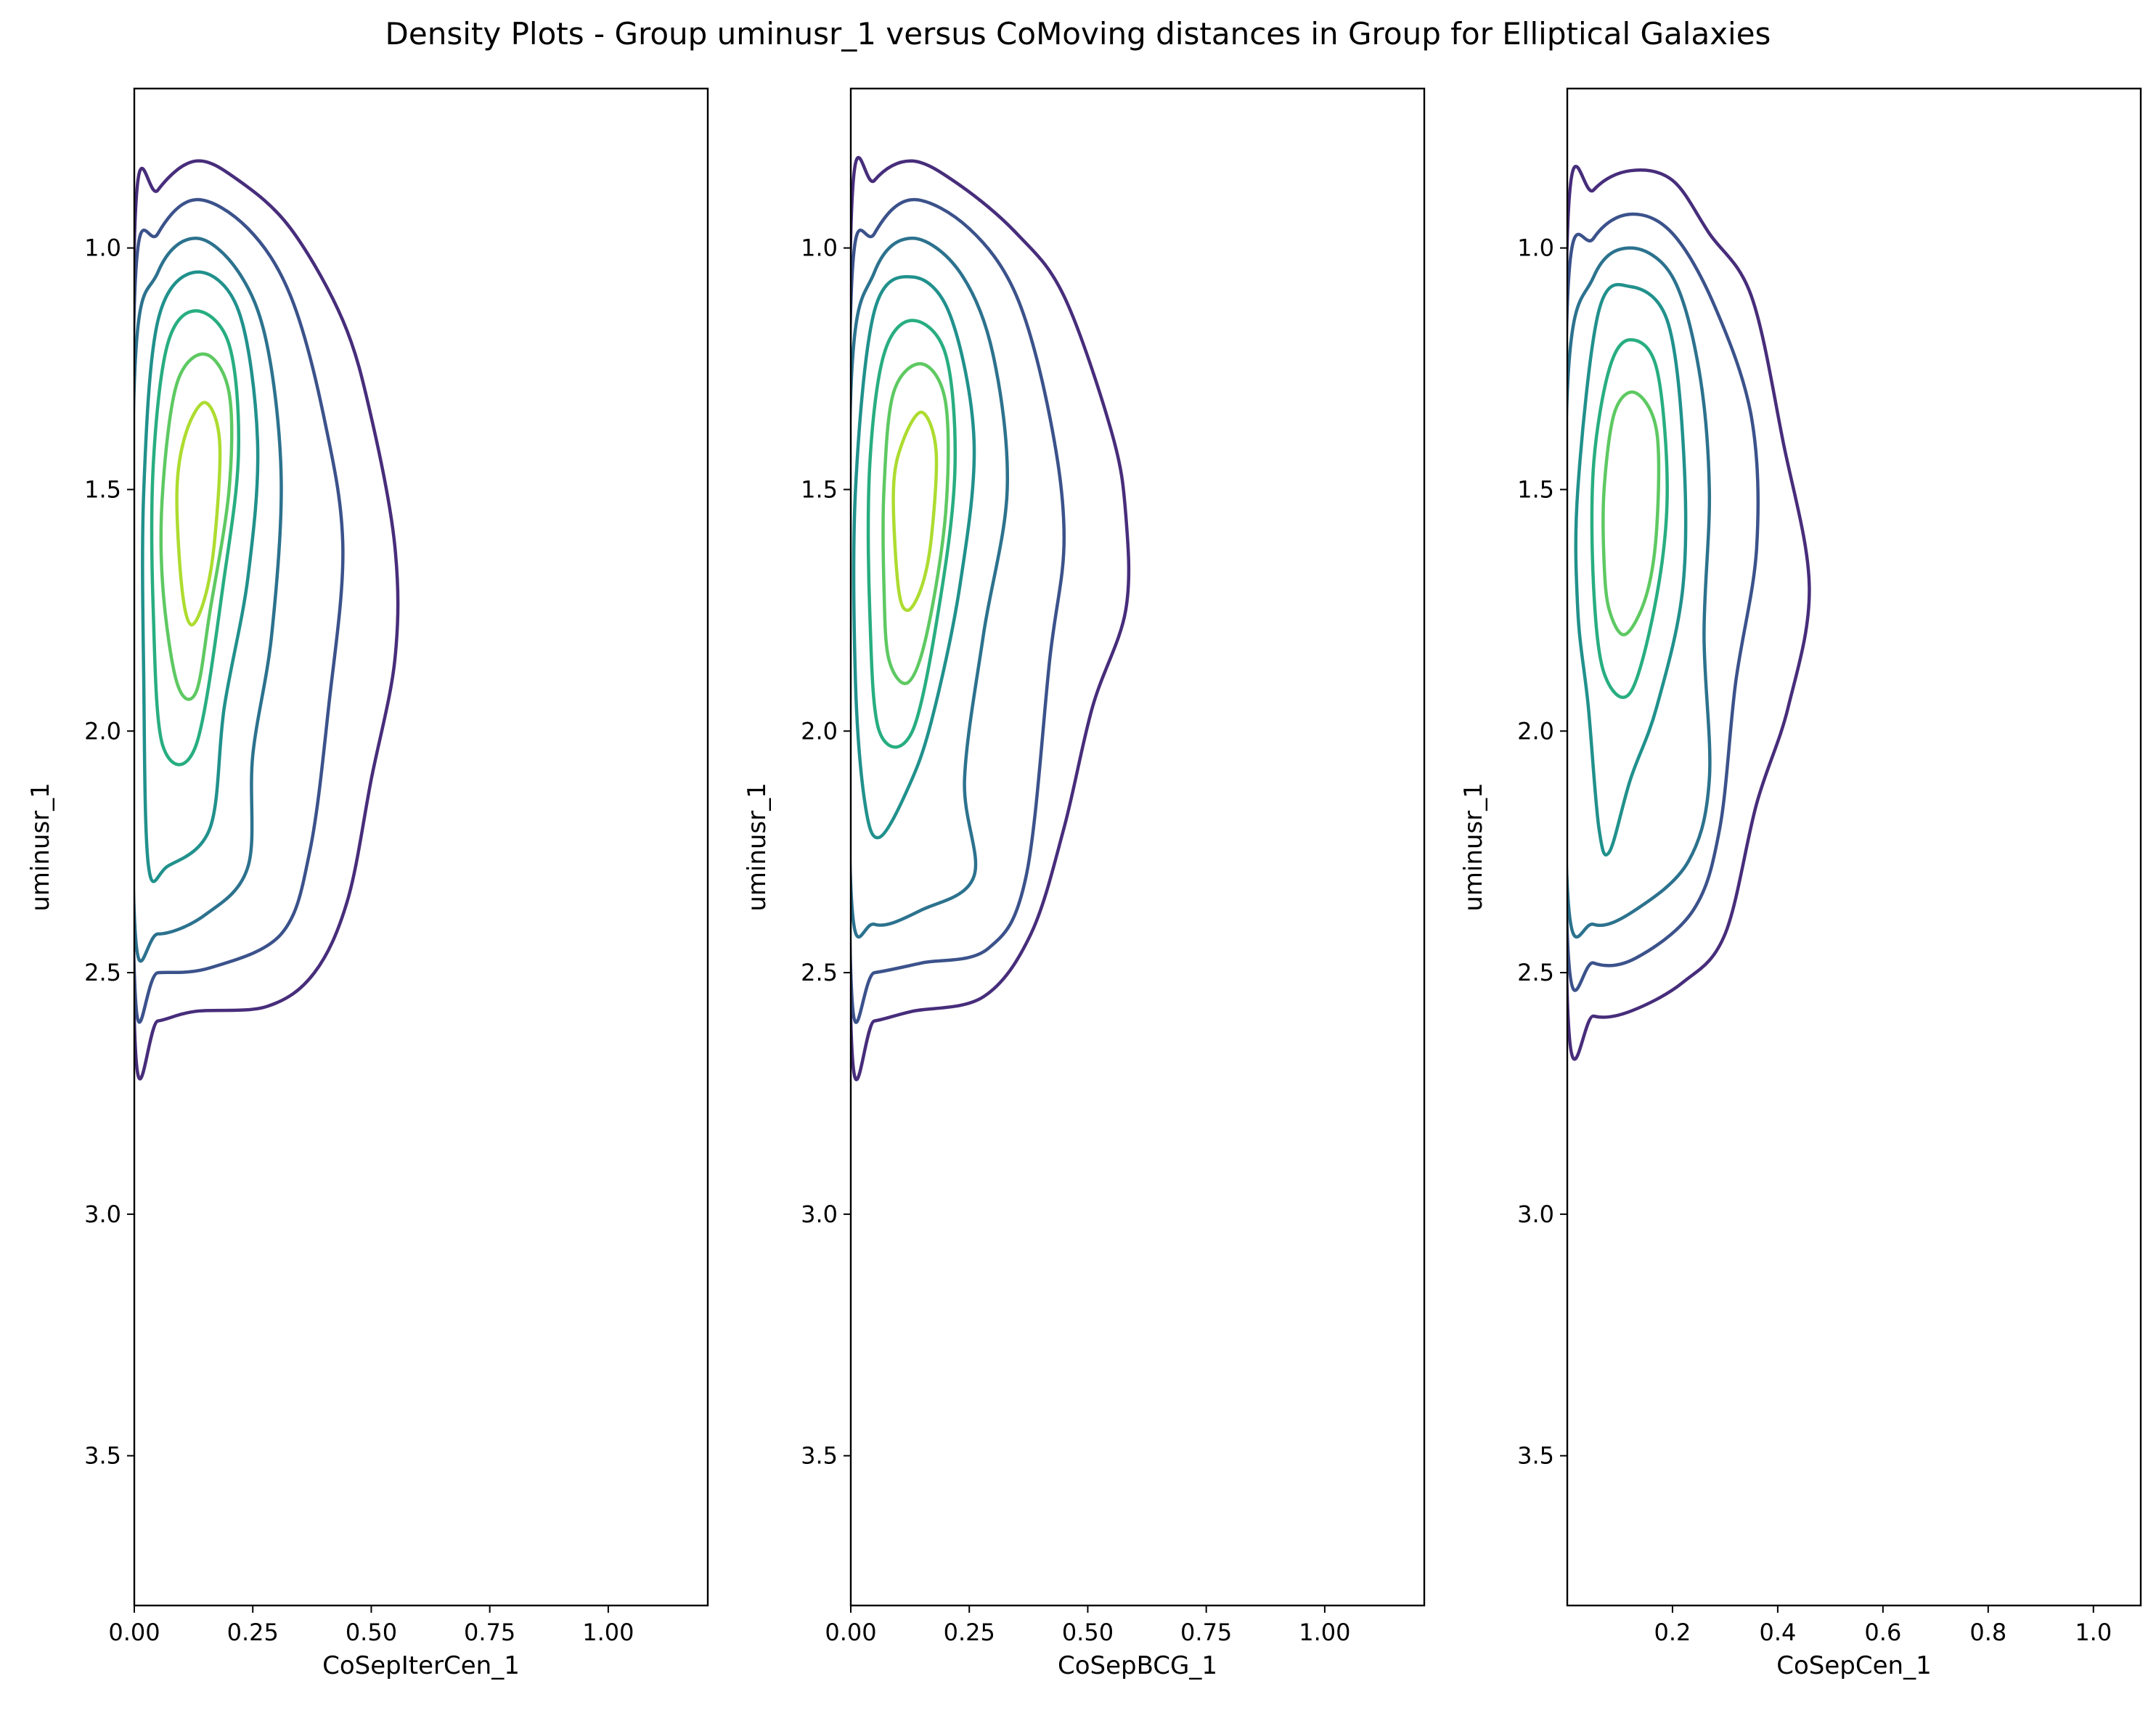 The height and width of the screenshot is (1718, 2156). Describe the element at coordinates (1138, 1666) in the screenshot. I see `x-axis-label: CoSepBCG_1` at that location.